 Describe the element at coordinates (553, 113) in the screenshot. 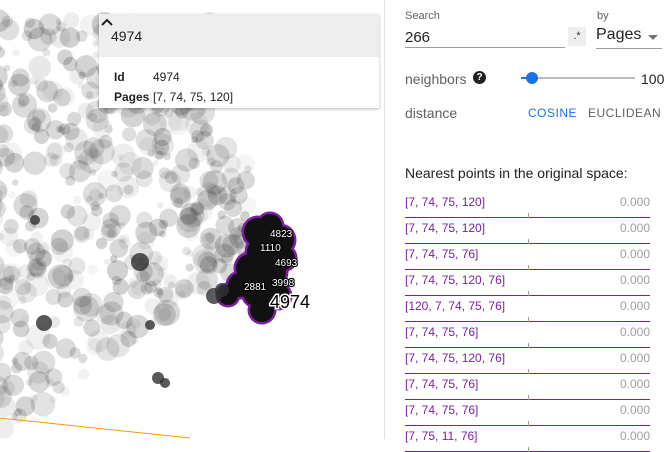

I see `distance-cosine-button: COSINE` at that location.